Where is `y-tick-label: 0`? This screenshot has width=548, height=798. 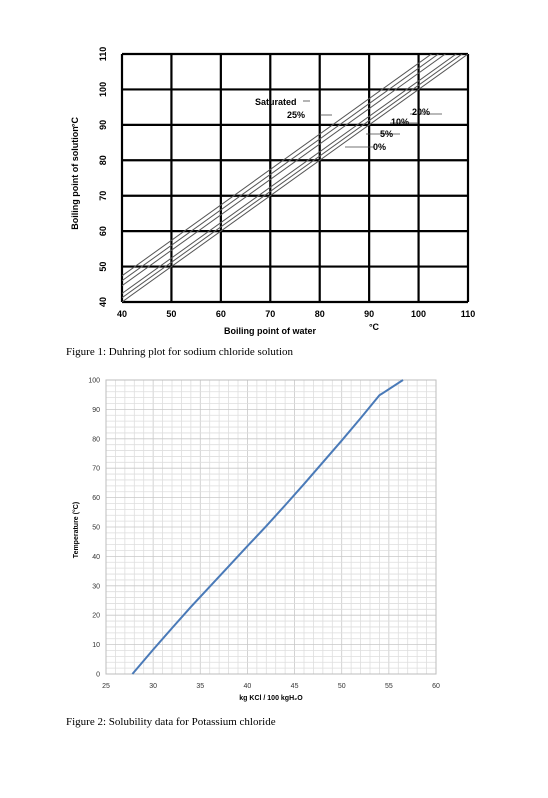
y-tick-label: 0 is located at coordinates (98, 675).